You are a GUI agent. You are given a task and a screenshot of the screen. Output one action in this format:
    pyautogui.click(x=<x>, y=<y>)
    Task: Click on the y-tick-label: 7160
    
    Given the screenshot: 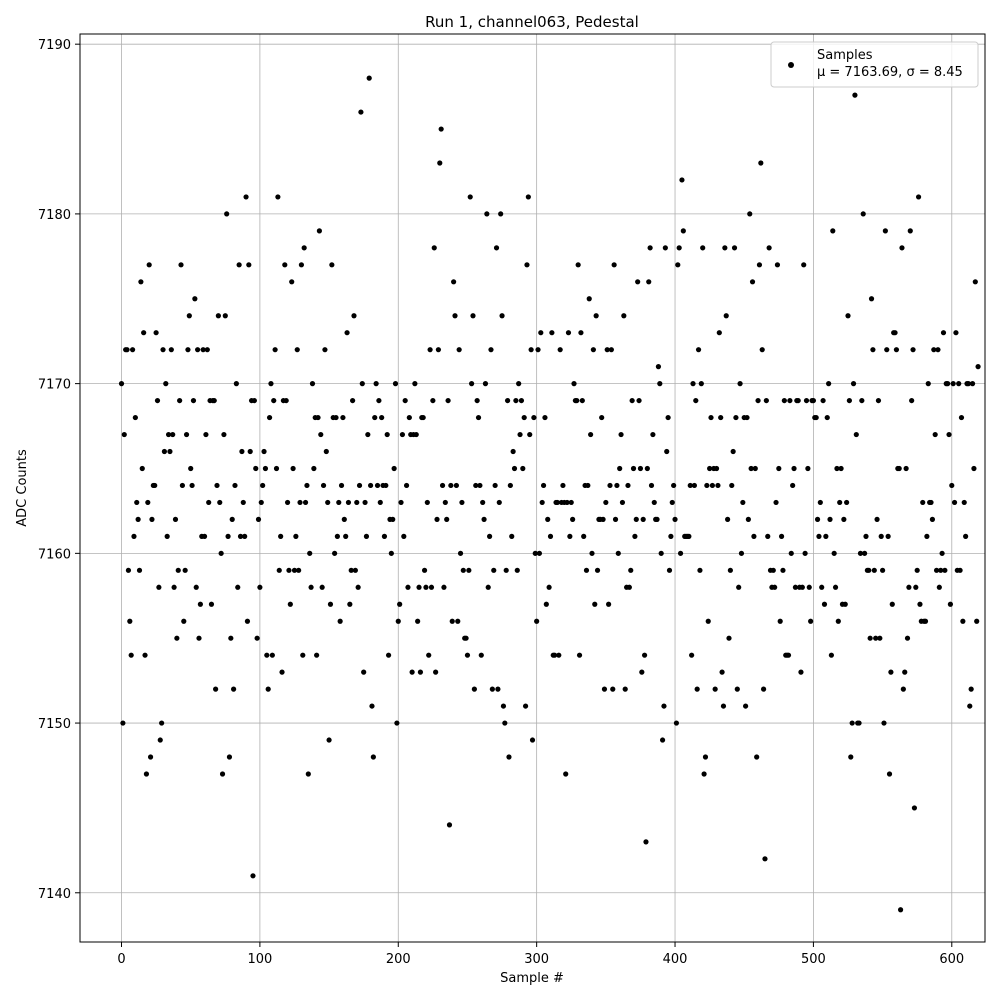 What is the action you would take?
    pyautogui.click(x=54, y=554)
    